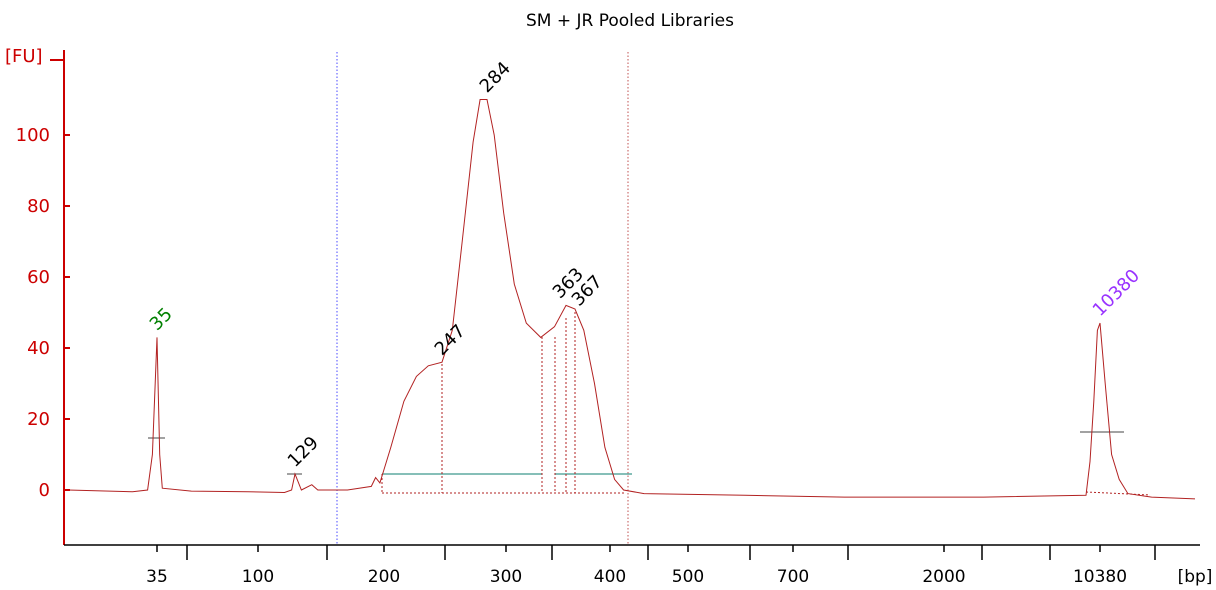  Describe the element at coordinates (157, 577) in the screenshot. I see `x-tick-label: 35` at that location.